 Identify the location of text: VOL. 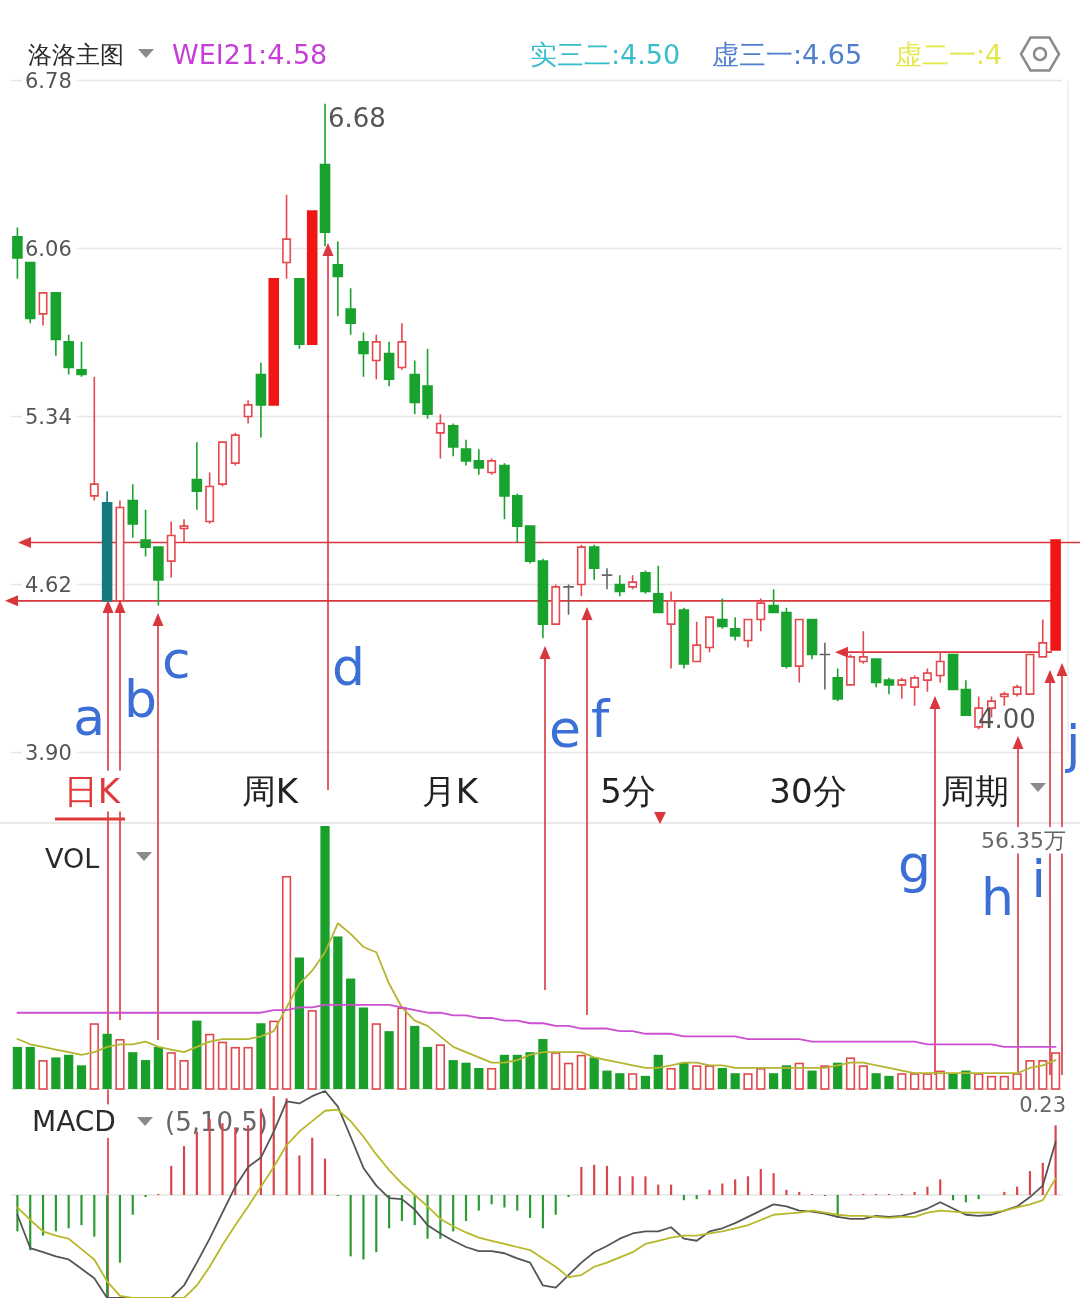
(72, 858).